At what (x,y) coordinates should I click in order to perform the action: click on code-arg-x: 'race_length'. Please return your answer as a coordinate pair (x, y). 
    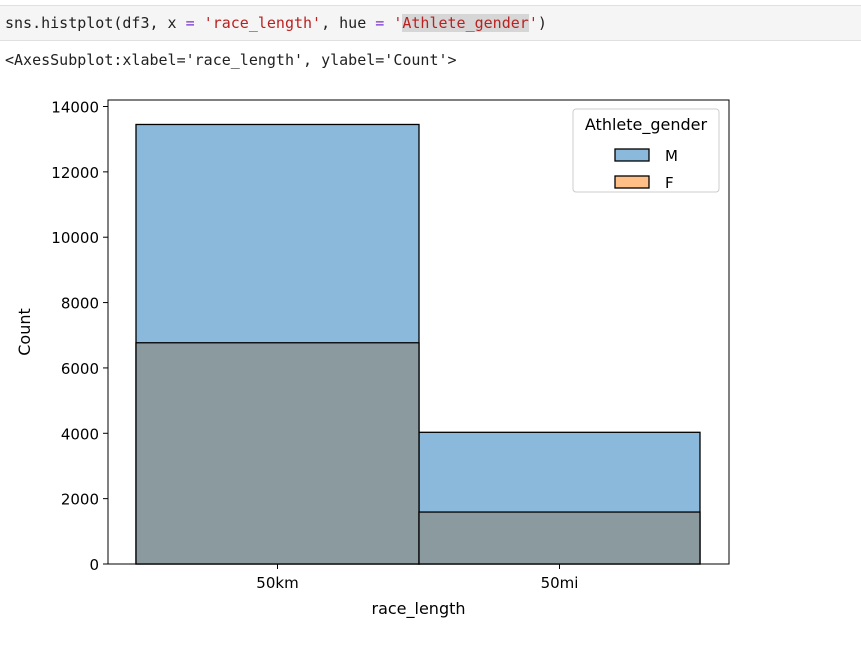
    Looking at the image, I should click on (262, 23).